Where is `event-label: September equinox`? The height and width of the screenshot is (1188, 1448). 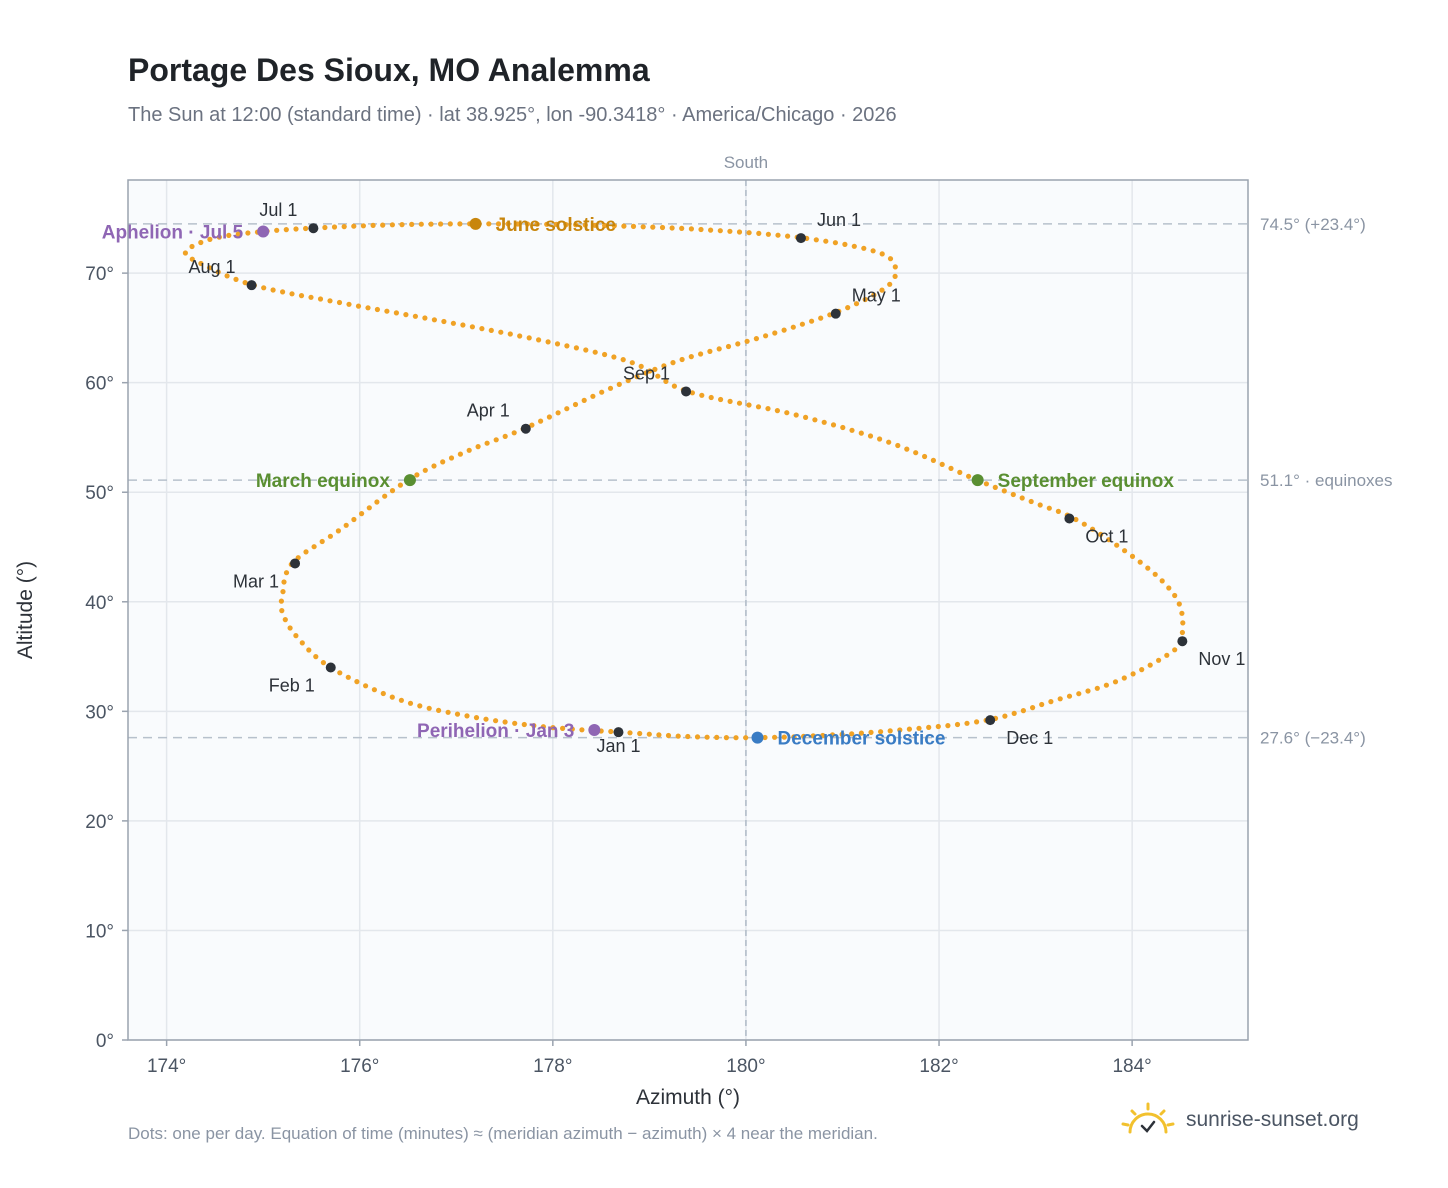 event-label: September equinox is located at coordinates (1086, 481).